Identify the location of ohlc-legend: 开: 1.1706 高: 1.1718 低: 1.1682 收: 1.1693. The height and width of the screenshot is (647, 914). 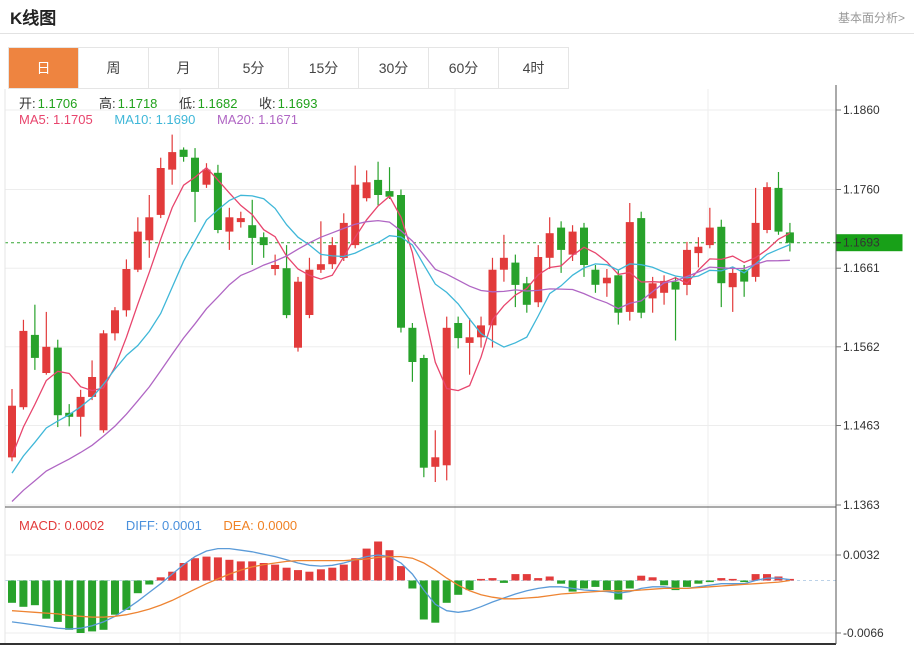
(177, 102).